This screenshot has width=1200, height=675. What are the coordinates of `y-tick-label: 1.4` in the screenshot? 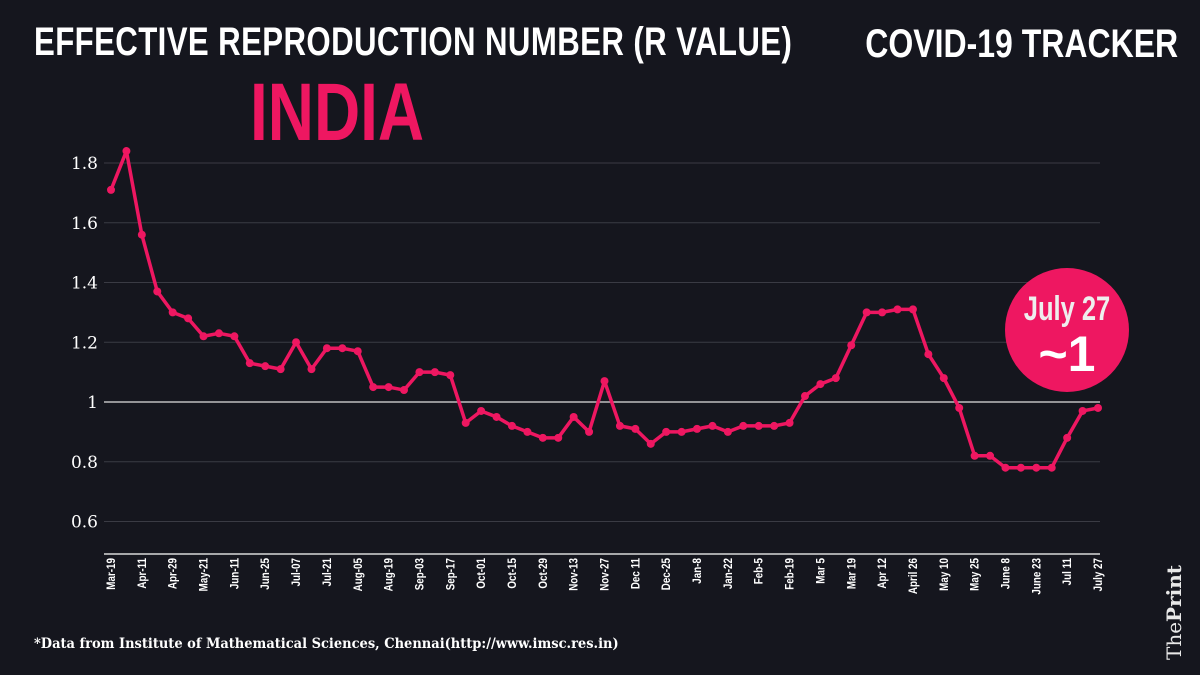 It's located at (84, 284).